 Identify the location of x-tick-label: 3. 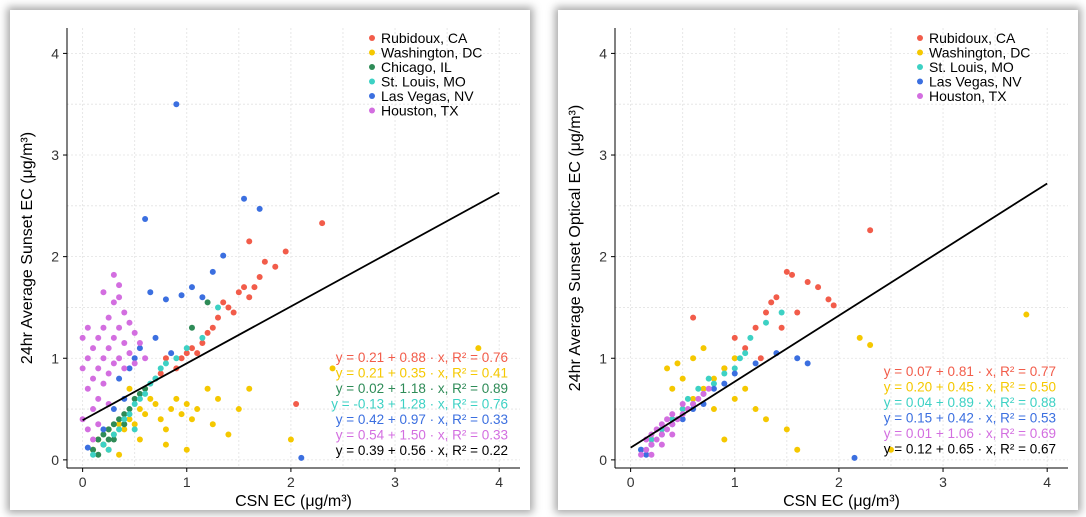
(943, 482).